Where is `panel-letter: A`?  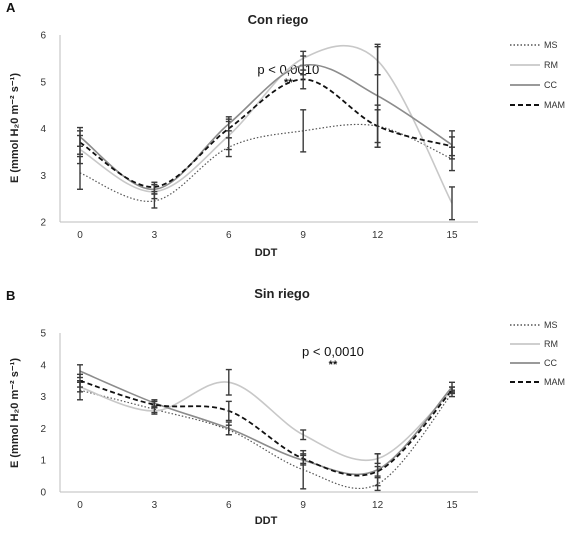 panel-letter: A is located at coordinates (11, 7).